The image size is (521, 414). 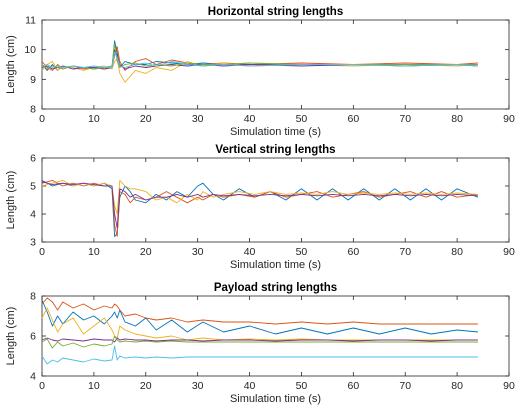 I want to click on y-tick-label: 10, so click(x=30, y=50).